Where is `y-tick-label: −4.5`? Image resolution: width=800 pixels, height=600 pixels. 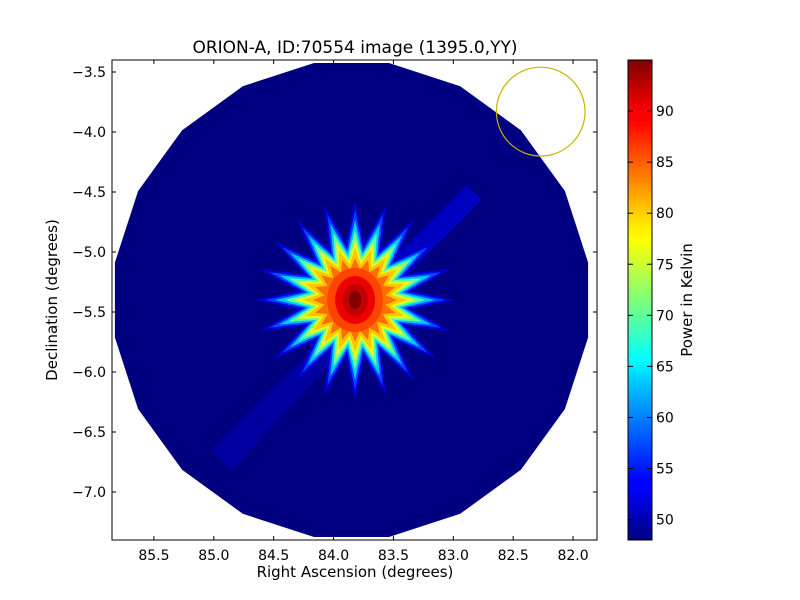
y-tick-label: −4.5 is located at coordinates (89, 193).